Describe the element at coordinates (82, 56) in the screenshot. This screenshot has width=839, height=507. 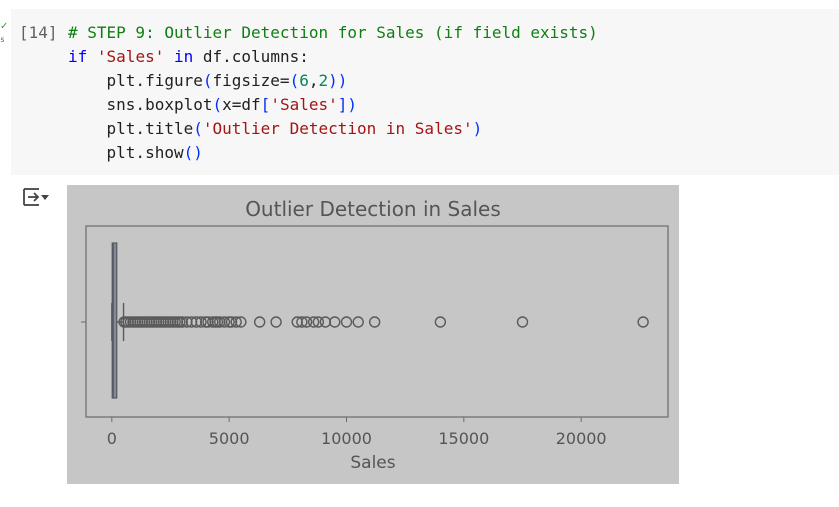
I see `code-token: if` at that location.